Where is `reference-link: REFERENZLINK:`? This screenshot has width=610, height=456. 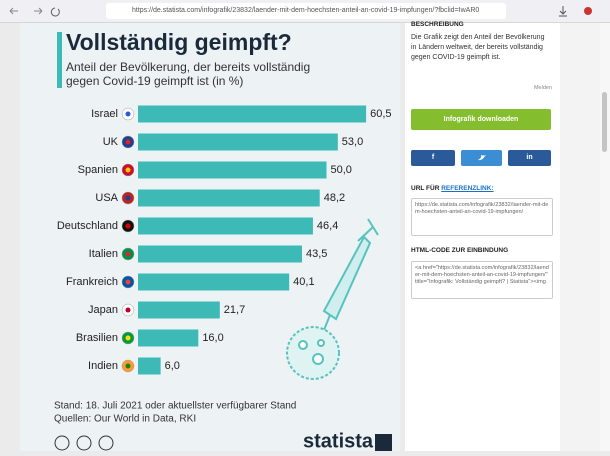
reference-link: REFERENZLINK: is located at coordinates (467, 188).